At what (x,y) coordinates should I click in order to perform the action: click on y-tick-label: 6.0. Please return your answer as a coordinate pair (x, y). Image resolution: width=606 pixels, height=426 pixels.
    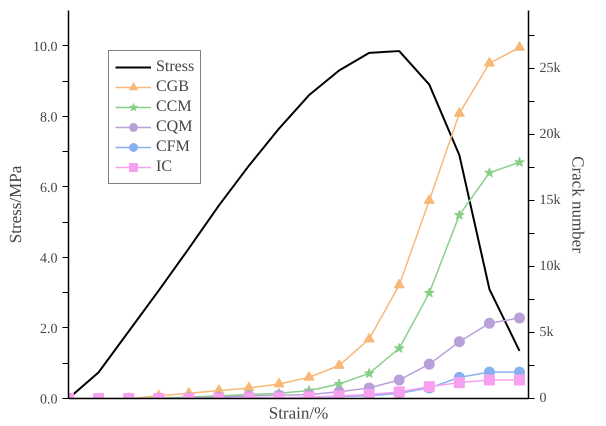
    Looking at the image, I should click on (49, 188).